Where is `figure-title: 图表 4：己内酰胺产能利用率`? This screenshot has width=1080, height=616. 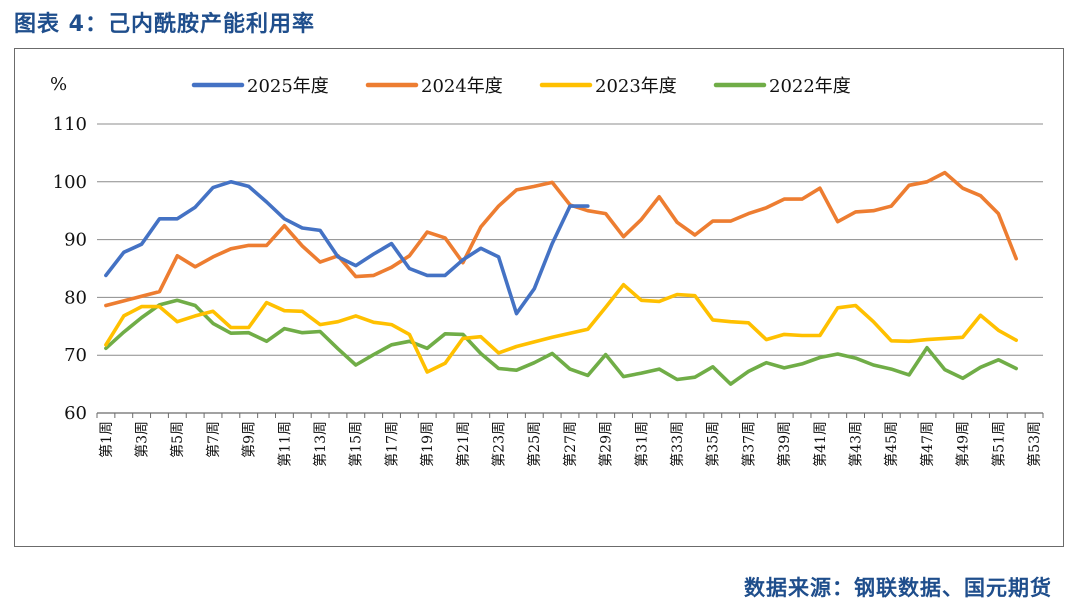
figure-title: 图表 4：己内酰胺产能利用率 is located at coordinates (164, 24).